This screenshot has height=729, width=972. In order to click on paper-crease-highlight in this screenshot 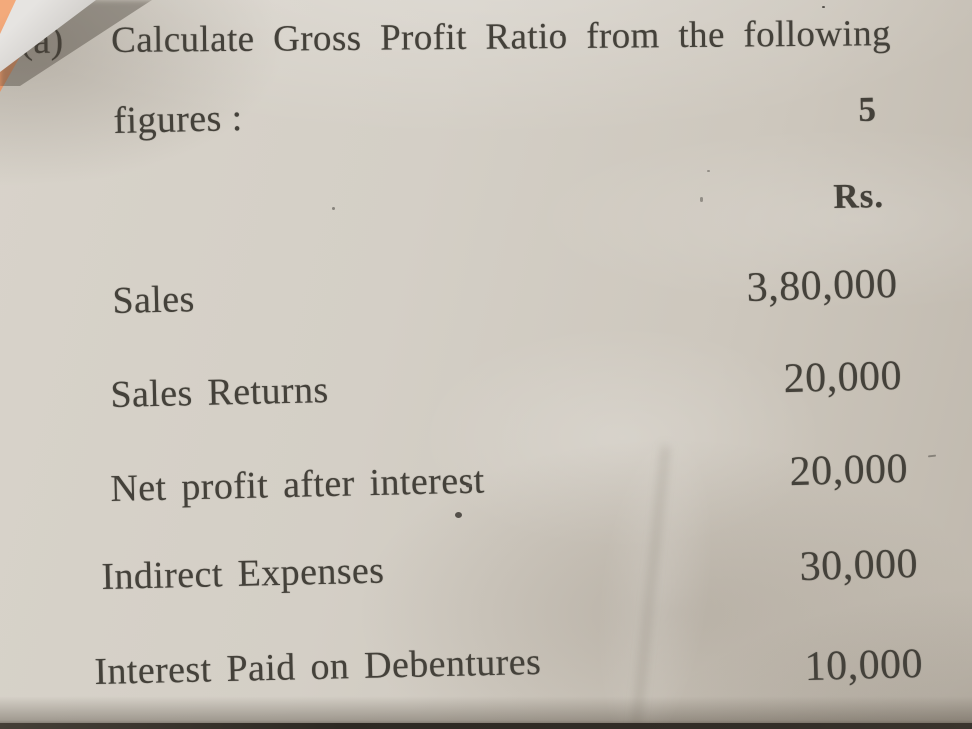, I will do `click(655, 576)`.